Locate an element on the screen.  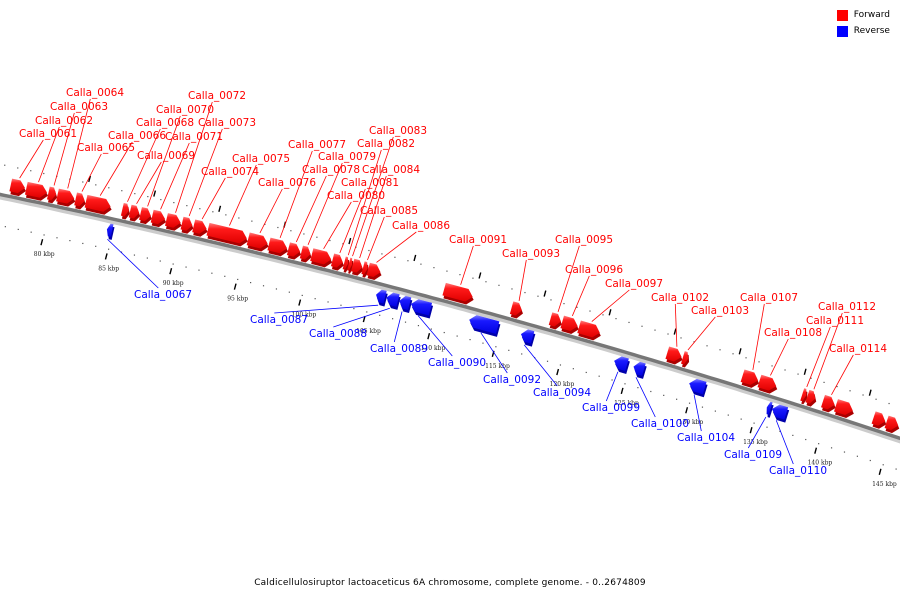
gene-label: Calla_0093 is located at coordinates (531, 254).